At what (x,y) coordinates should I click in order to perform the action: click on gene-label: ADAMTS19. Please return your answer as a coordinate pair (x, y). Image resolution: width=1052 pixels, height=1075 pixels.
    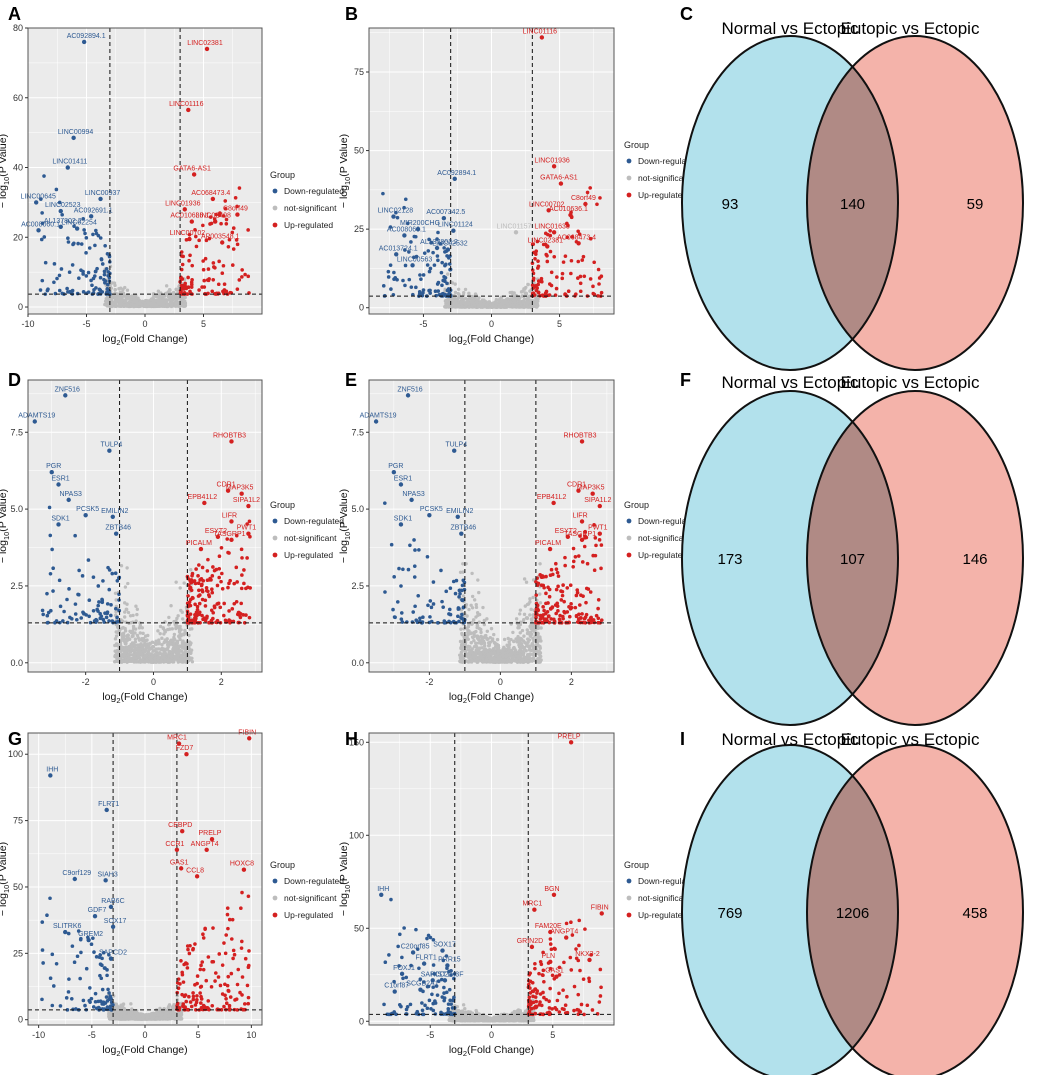
    Looking at the image, I should click on (378, 415).